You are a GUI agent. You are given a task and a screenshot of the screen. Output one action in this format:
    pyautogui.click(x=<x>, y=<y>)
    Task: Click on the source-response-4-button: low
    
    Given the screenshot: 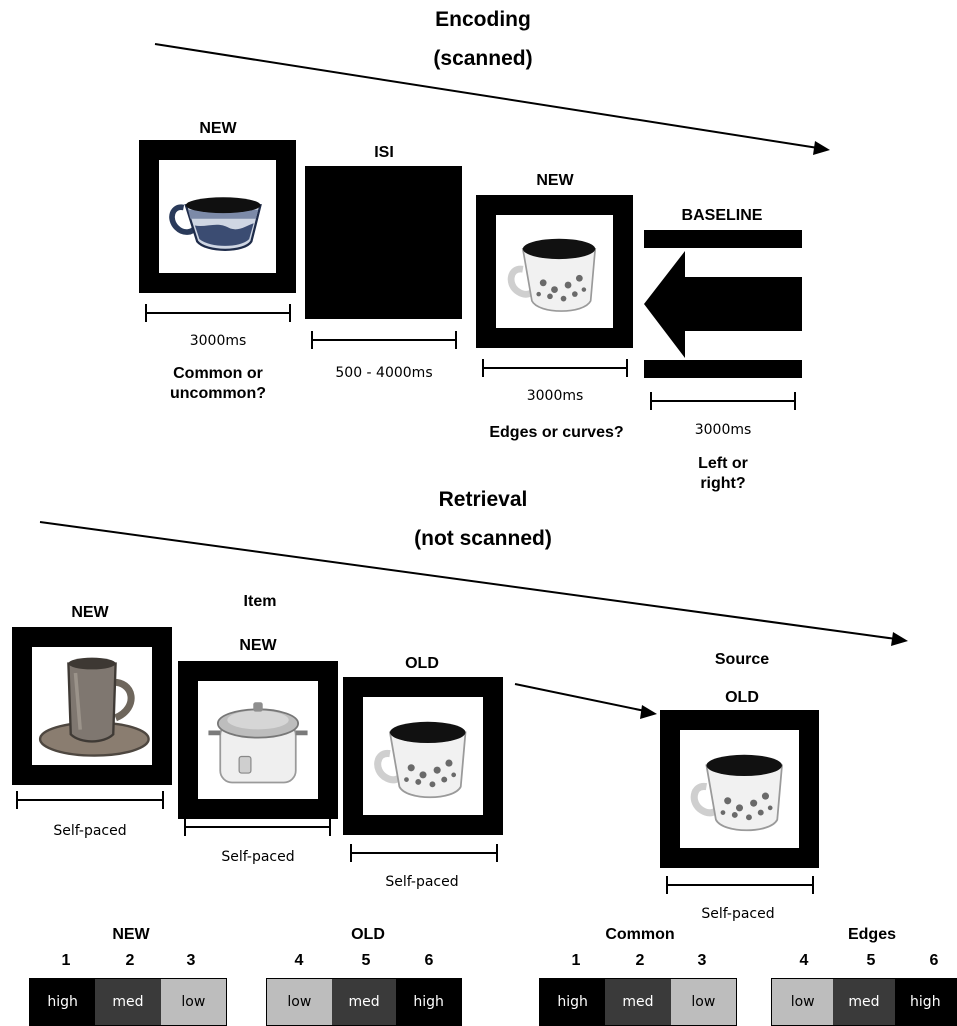 What is the action you would take?
    pyautogui.click(x=803, y=1002)
    